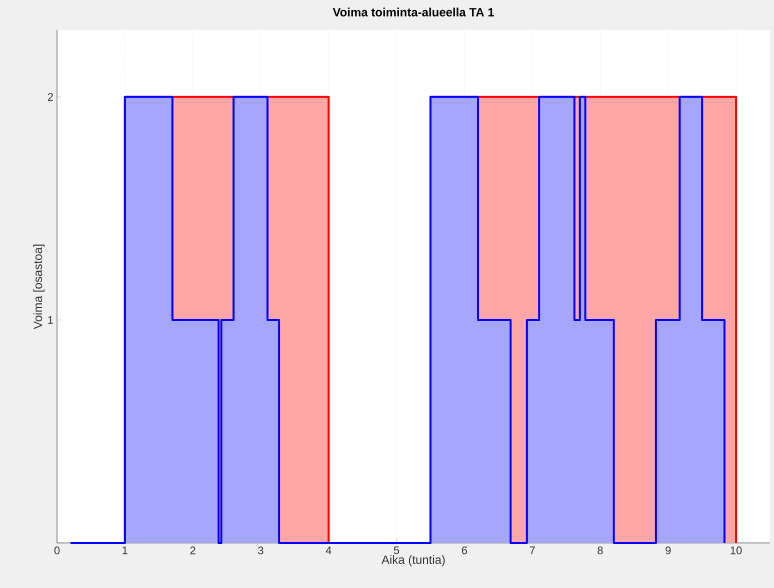 The image size is (774, 588). Describe the element at coordinates (397, 550) in the screenshot. I see `x-tick-label: 5` at that location.